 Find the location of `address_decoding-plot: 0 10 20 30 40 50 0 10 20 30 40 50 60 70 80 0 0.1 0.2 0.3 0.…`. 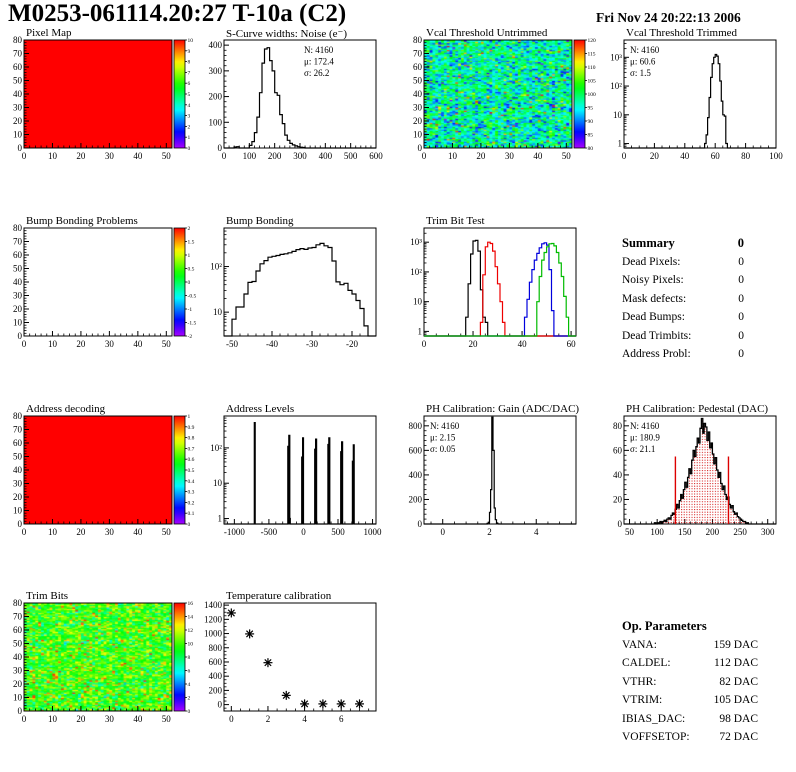

address_decoding-plot: 0 10 20 30 40 50 0 10 20 30 40 50 60 70 80 0 0.1 0.2 0.3 0.… is located at coordinates (104, 474).